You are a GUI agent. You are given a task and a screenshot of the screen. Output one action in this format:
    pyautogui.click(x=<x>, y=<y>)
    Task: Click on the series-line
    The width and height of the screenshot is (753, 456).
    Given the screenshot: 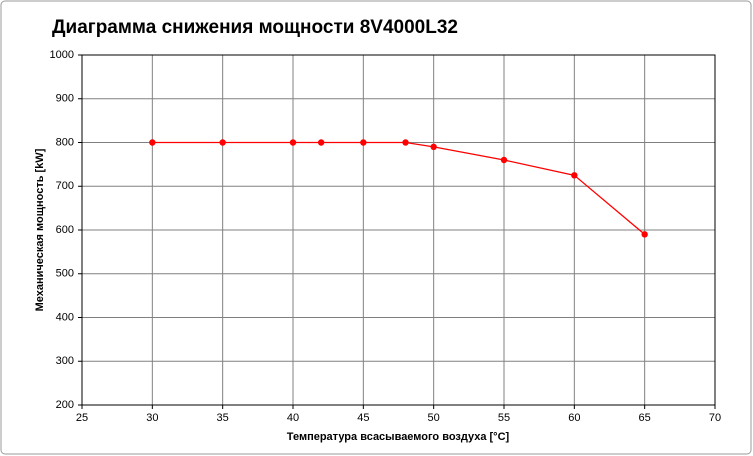 What is the action you would take?
    pyautogui.click(x=399, y=188)
    